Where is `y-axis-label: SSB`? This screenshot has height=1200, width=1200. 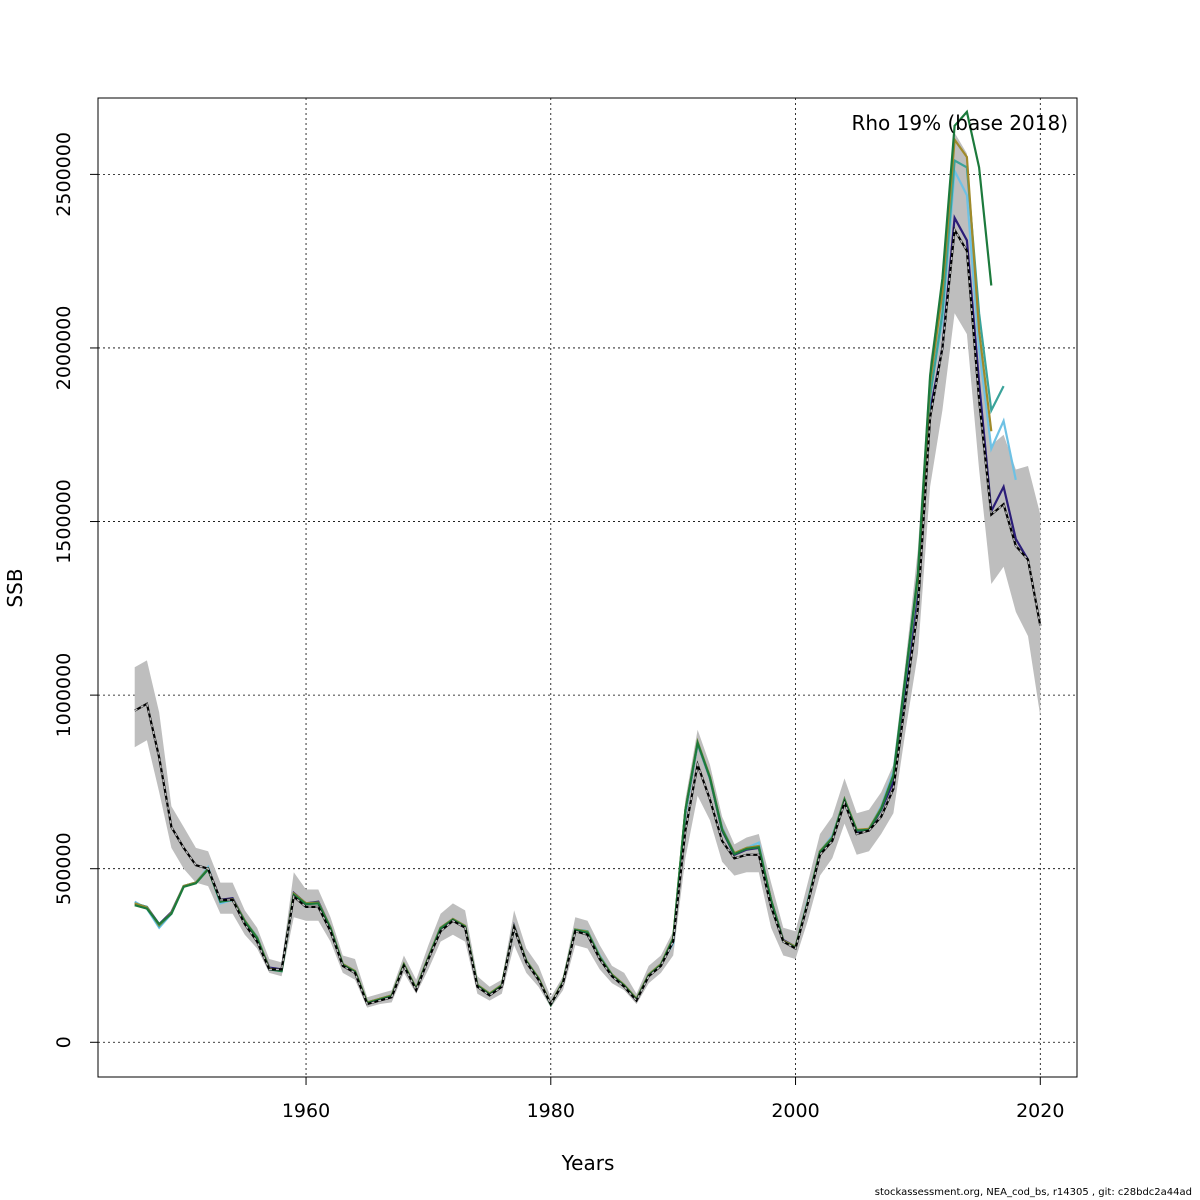
y-axis-label: SSB is located at coordinates (15, 587).